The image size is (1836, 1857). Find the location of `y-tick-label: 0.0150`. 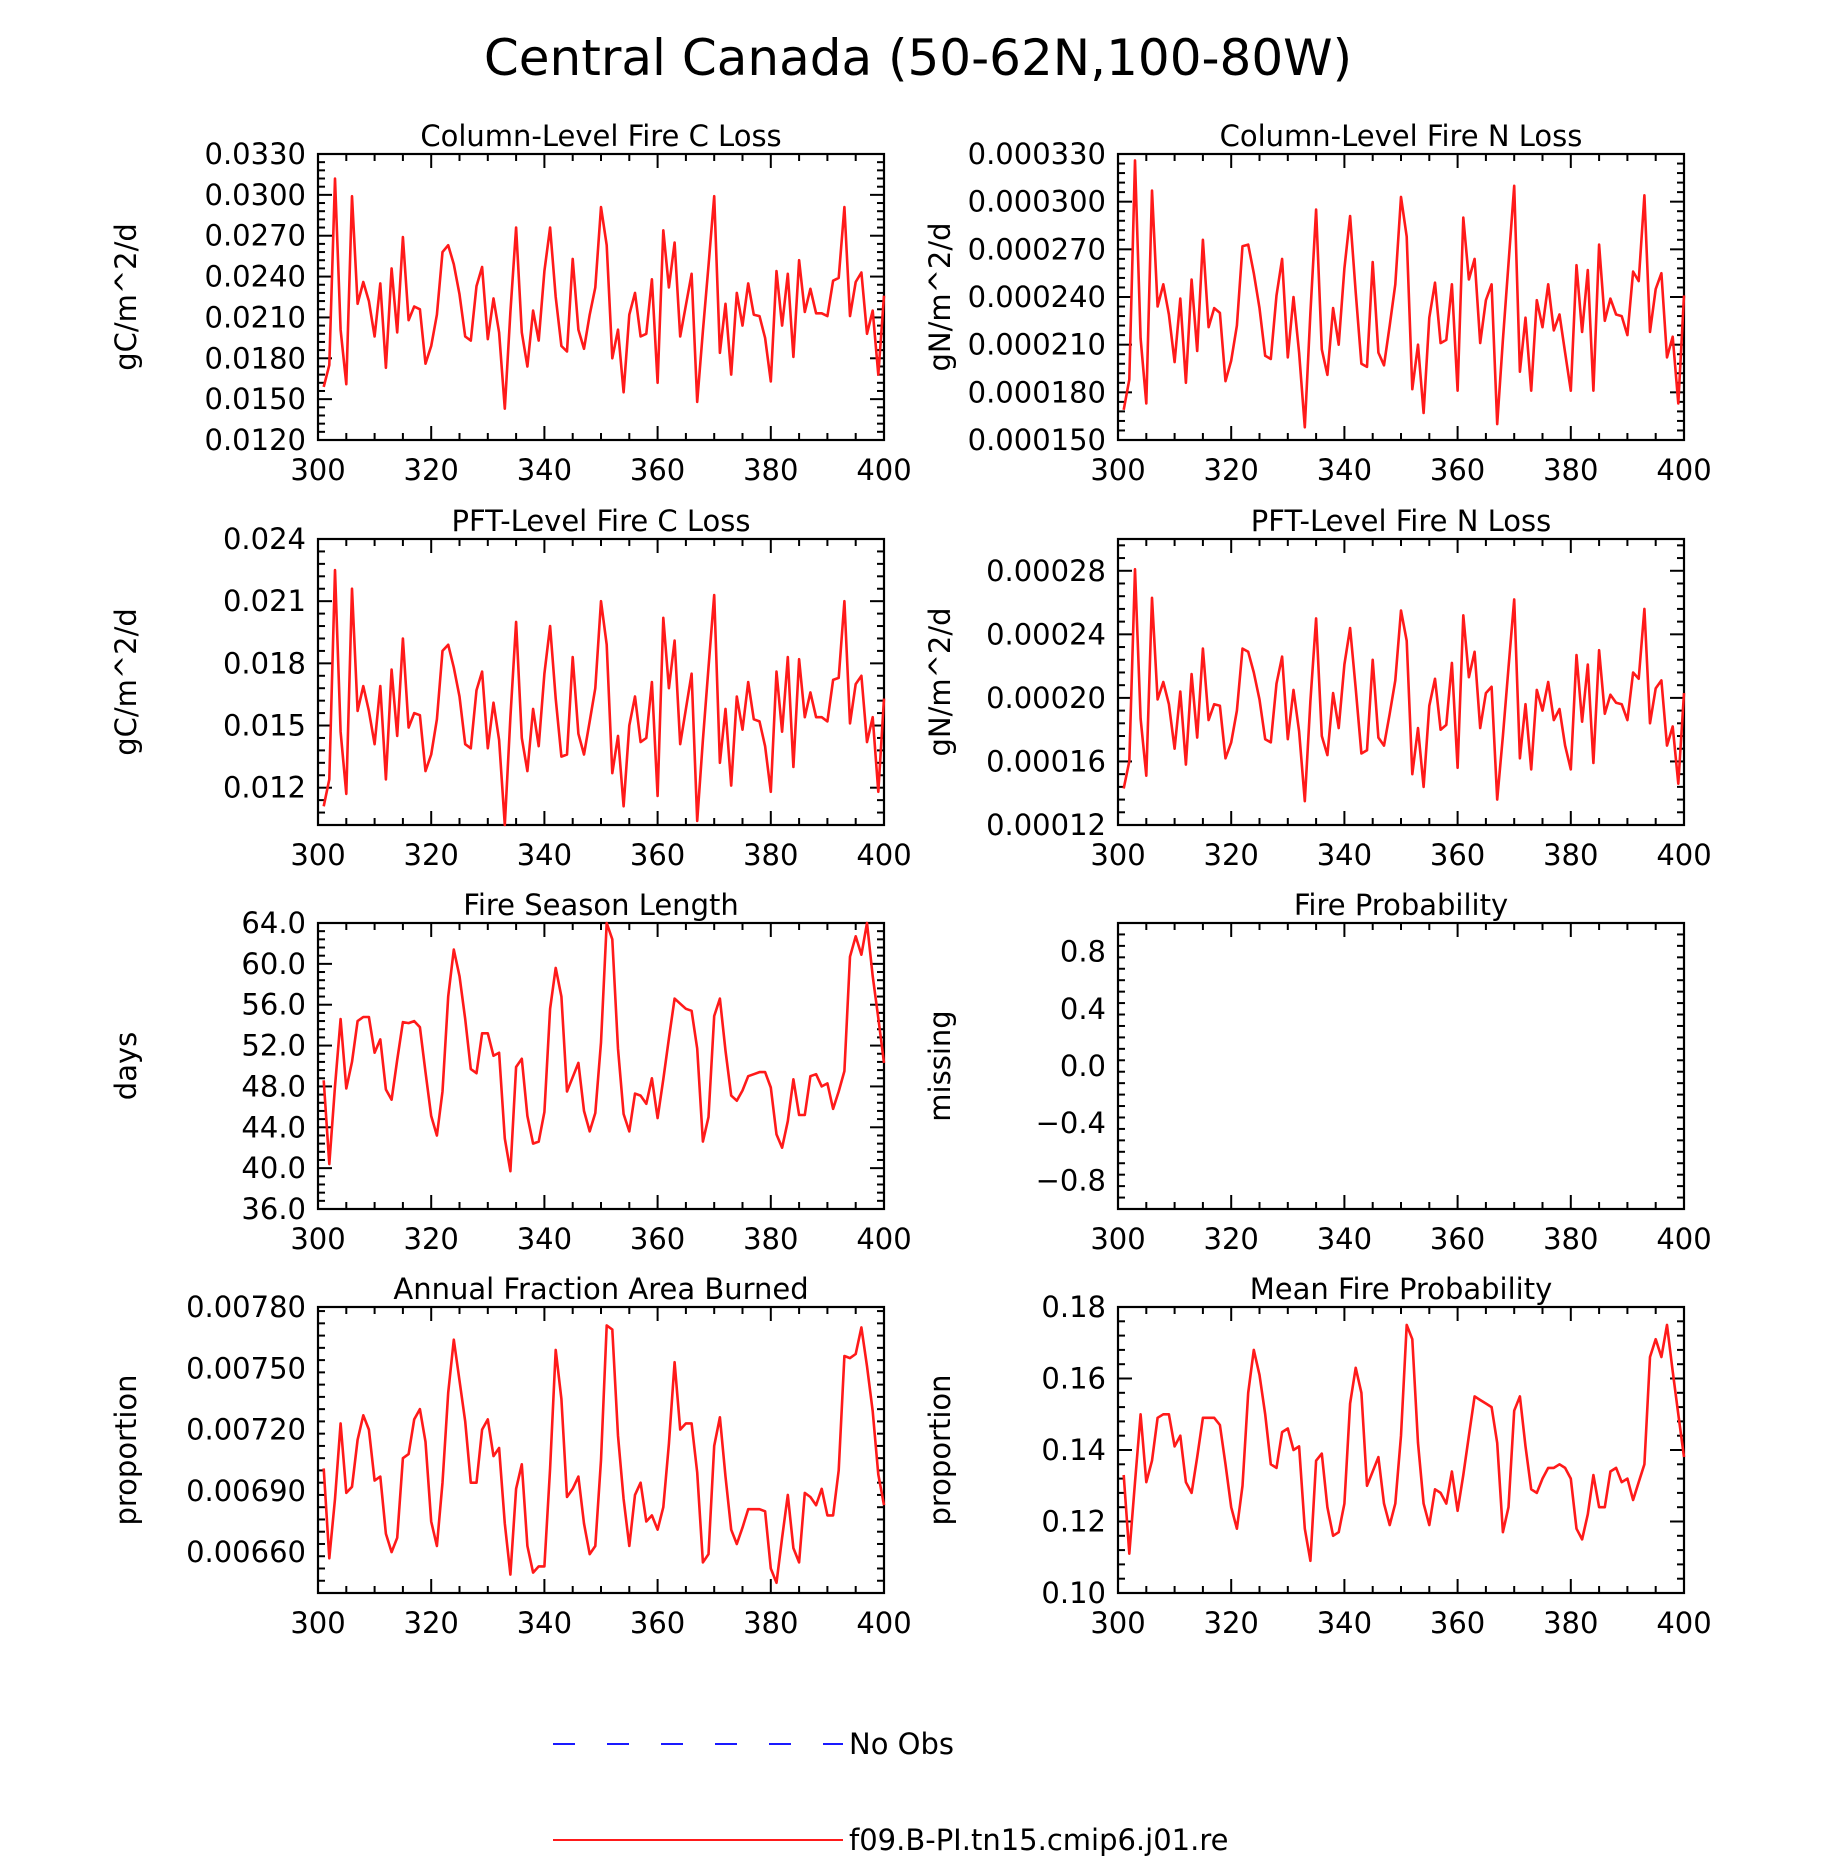

y-tick-label: 0.0150 is located at coordinates (255, 399).